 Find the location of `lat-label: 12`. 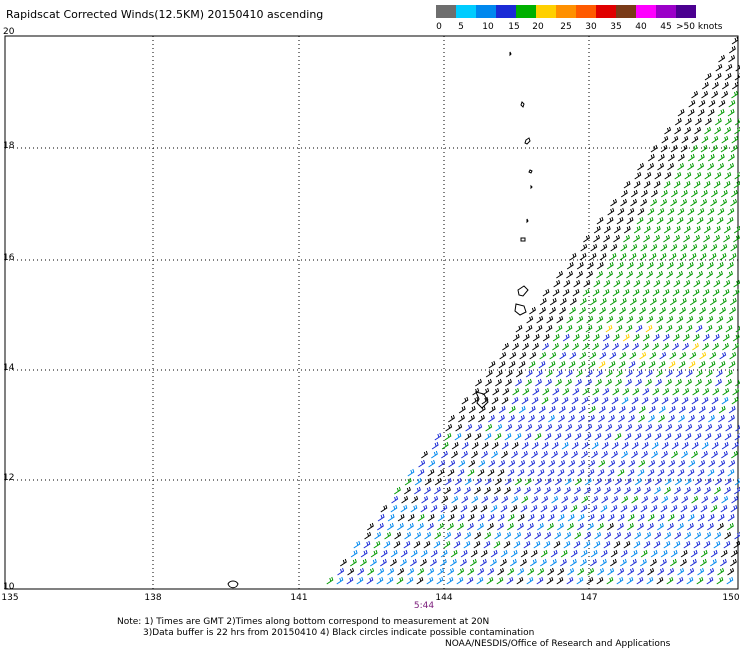

lat-label: 12 is located at coordinates (9, 478).